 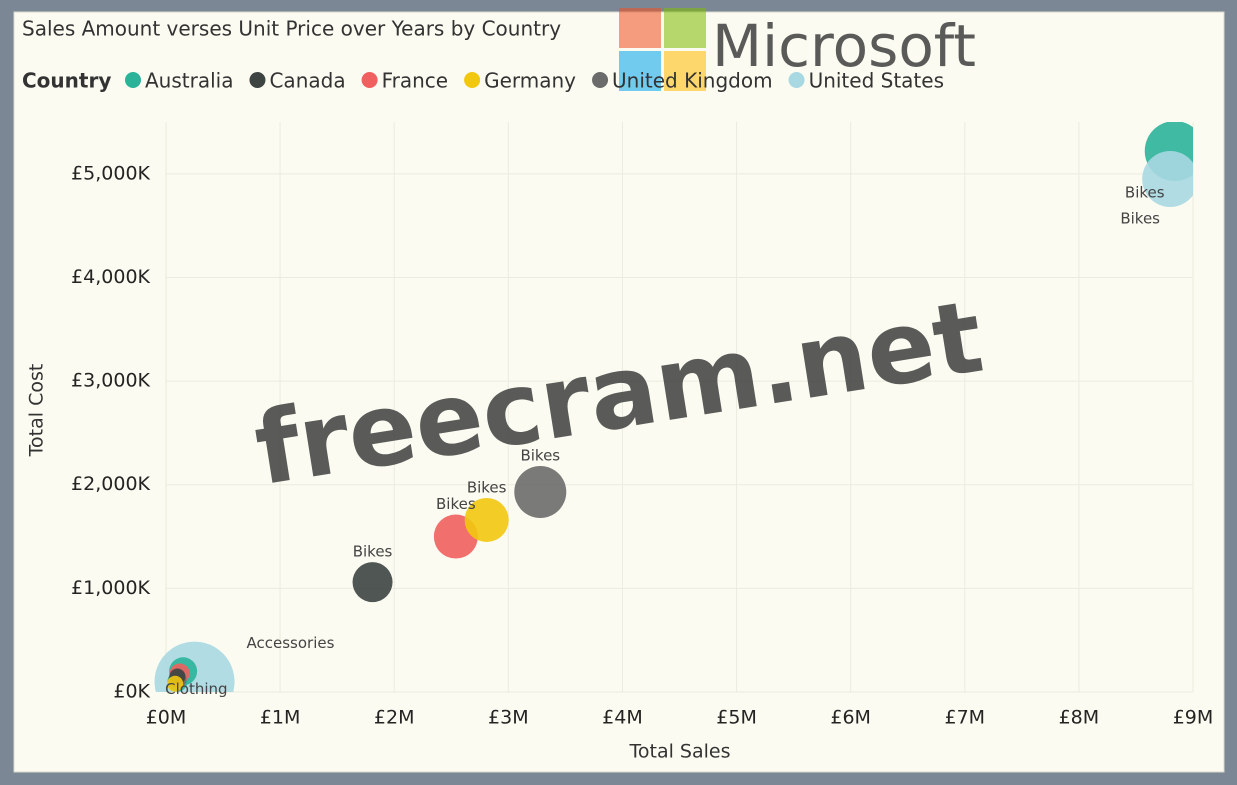 I want to click on x-tick-label: £2M, so click(x=394, y=718).